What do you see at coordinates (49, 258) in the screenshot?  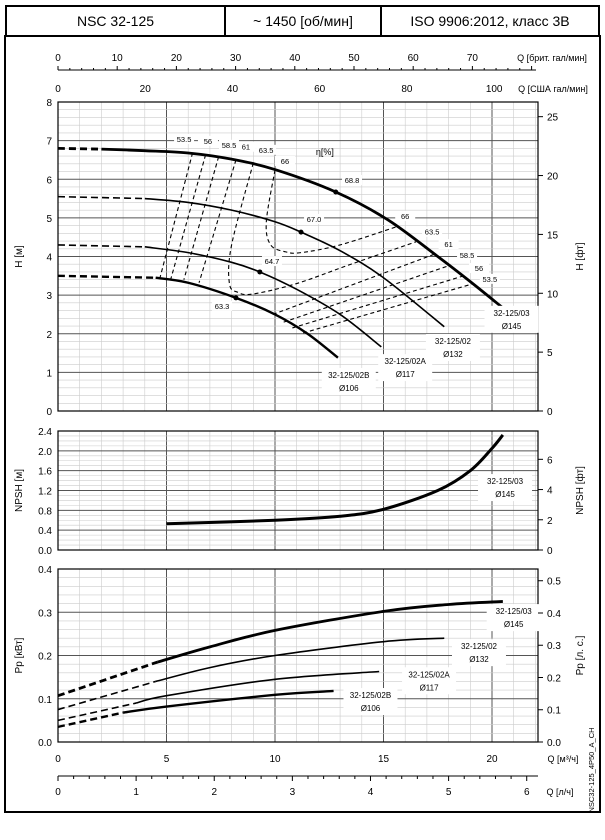 I see `y-tick-label: 4` at bounding box center [49, 258].